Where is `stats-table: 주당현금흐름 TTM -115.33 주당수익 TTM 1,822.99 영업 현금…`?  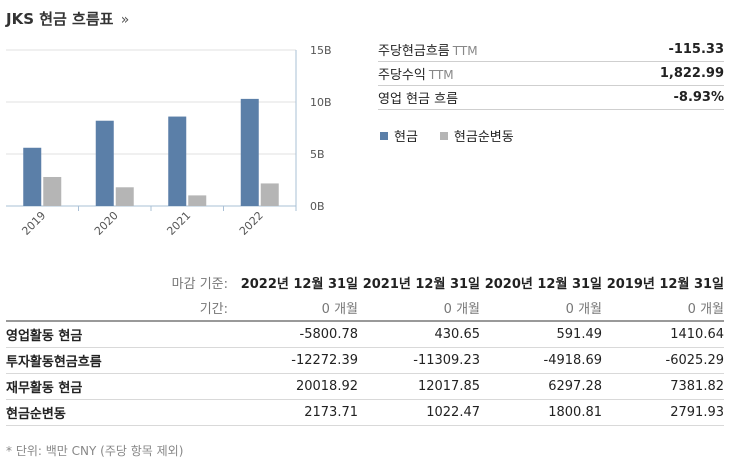
stats-table: 주당현금흐름 TTM -115.33 주당수익 TTM 1,822.99 영업 현금… is located at coordinates (551, 74).